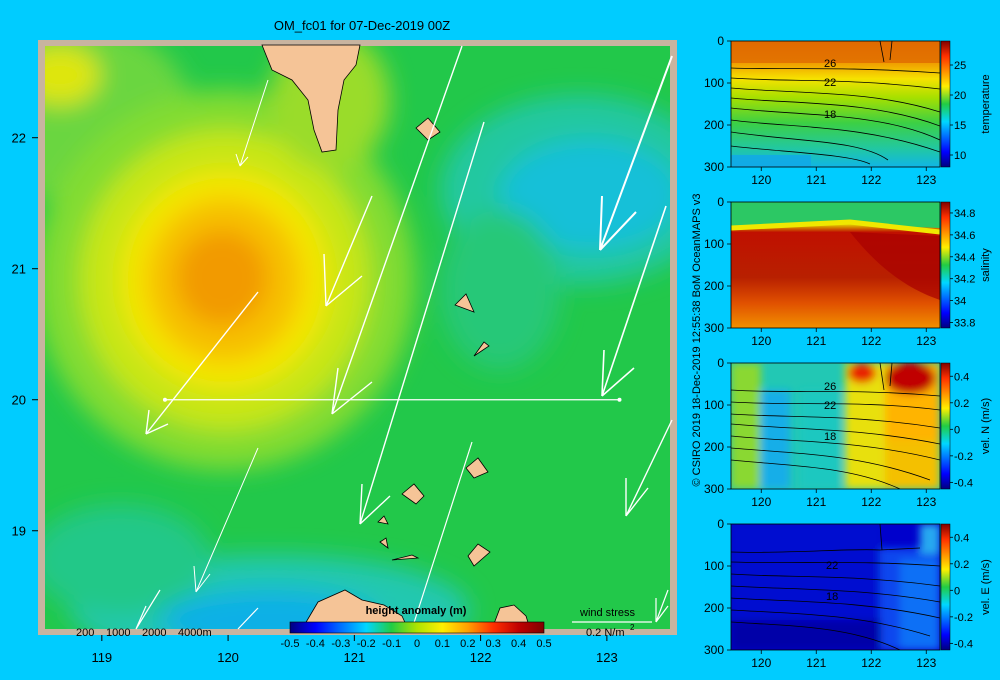  I want to click on vel-n-colorbar, so click(945, 426).